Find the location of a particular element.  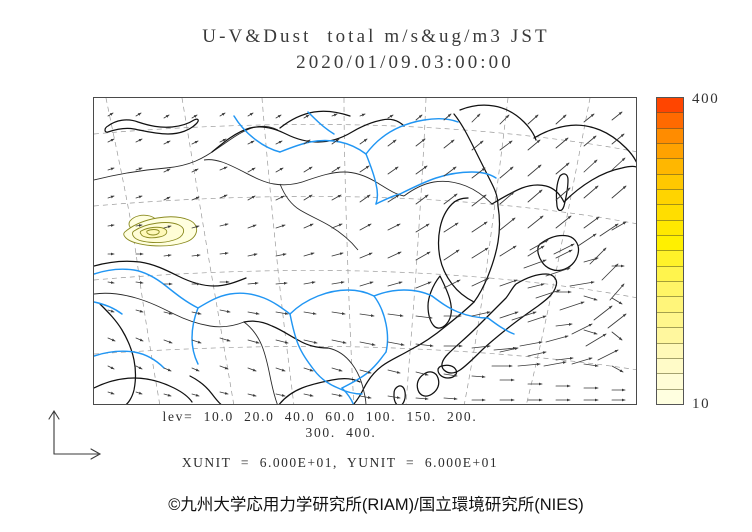

contour-levels-line1: lev= 10.0 20.0 40.0 60.0 100. 150. 200. is located at coordinates (320, 416).